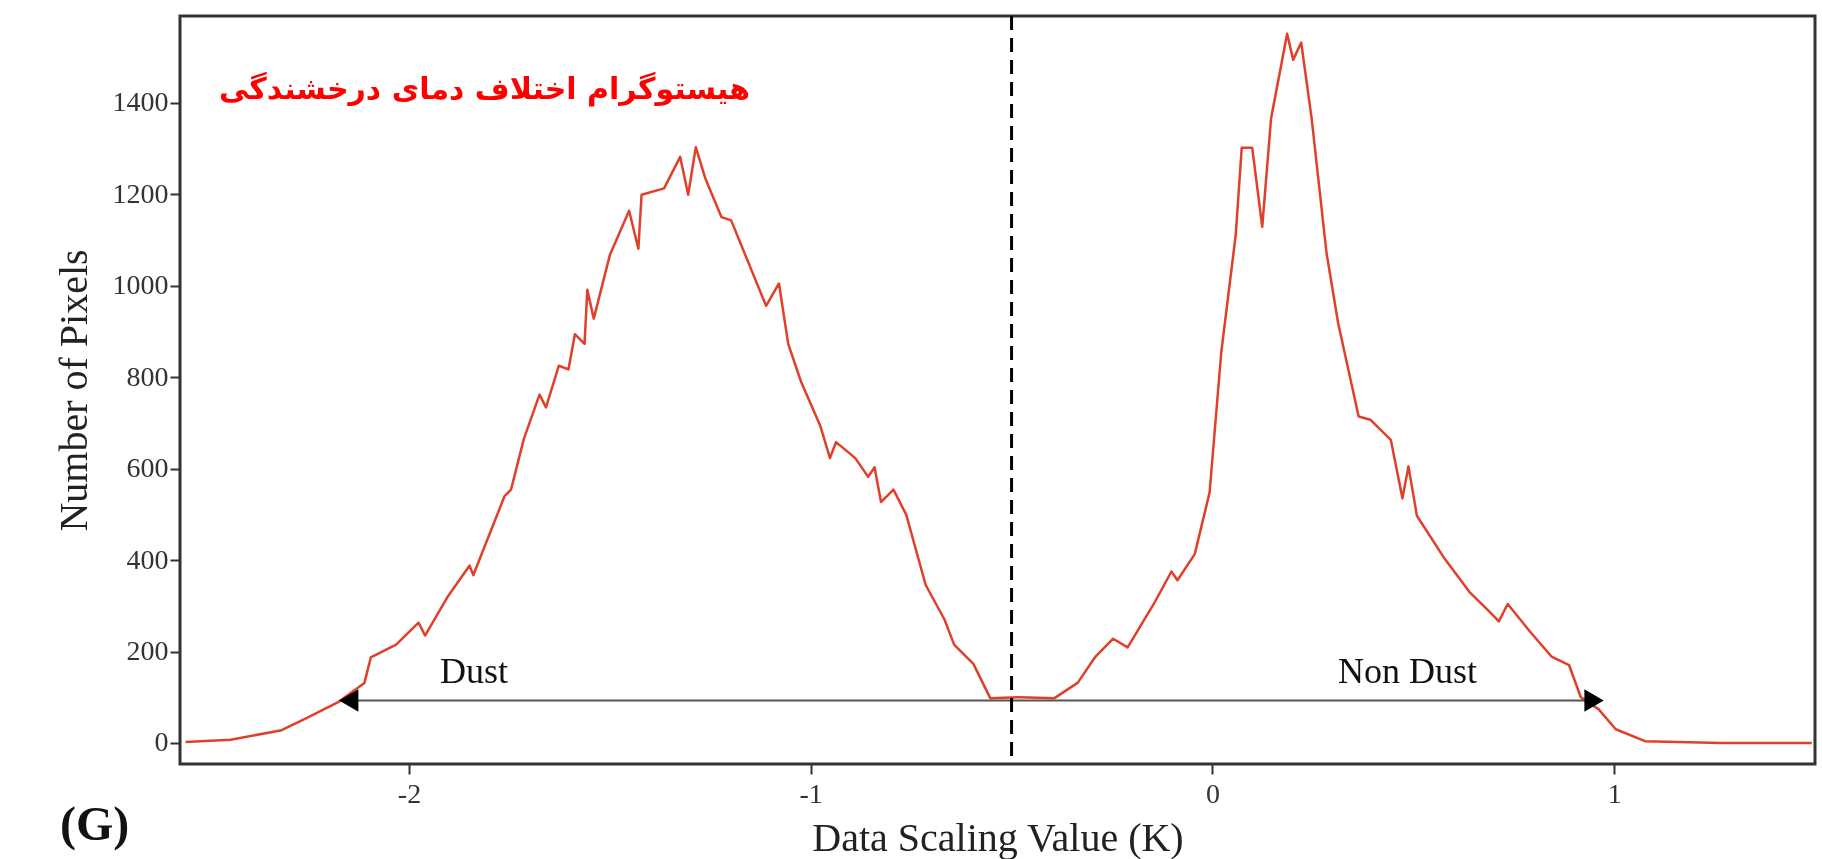 This screenshot has height=859, width=1822. What do you see at coordinates (161, 742) in the screenshot?
I see `y-tick-label: 0` at bounding box center [161, 742].